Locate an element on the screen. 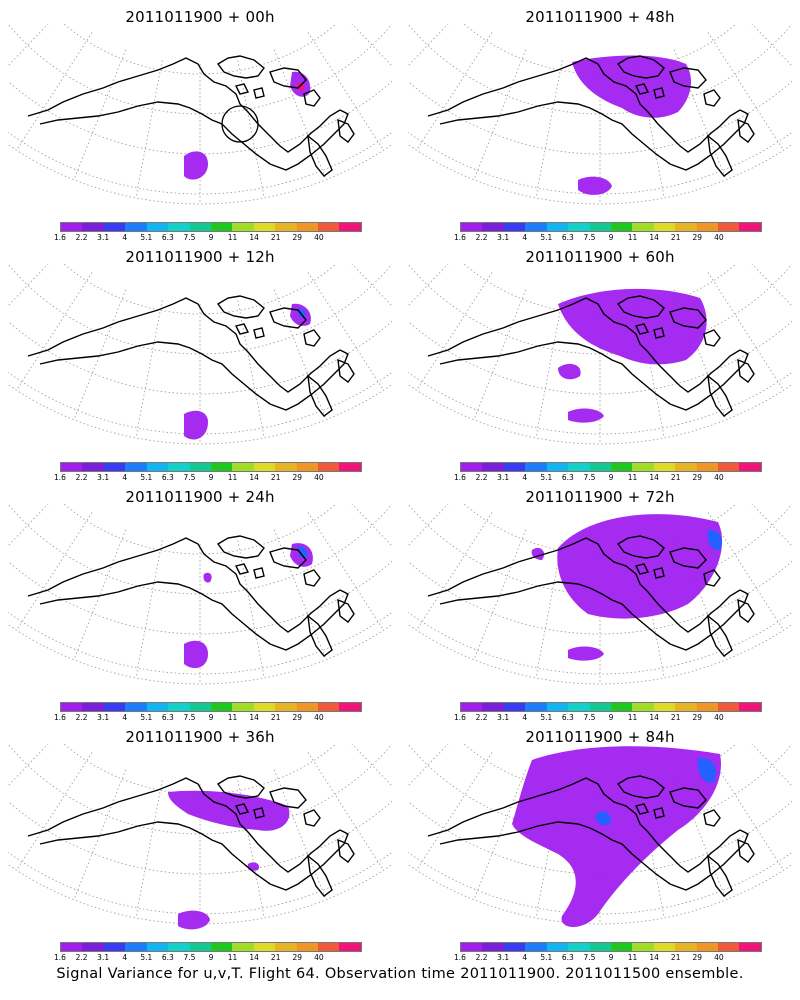  observation-target-circle is located at coordinates (240, 124).